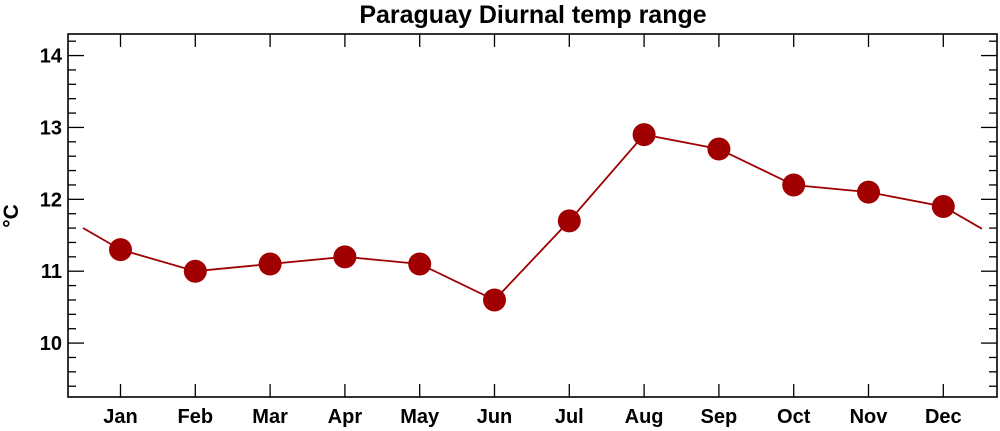 The height and width of the screenshot is (431, 1000). What do you see at coordinates (495, 417) in the screenshot?
I see `x-tick-label: Jun` at bounding box center [495, 417].